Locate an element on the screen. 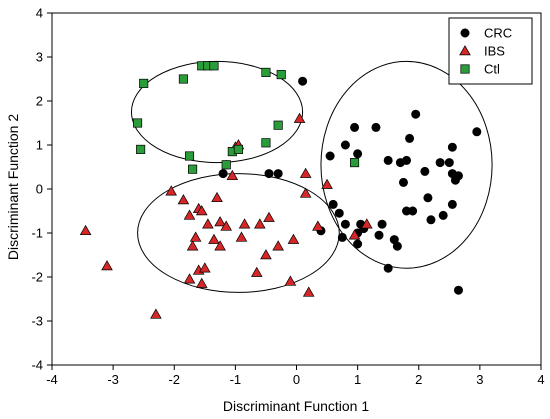 The height and width of the screenshot is (419, 550). y-tick-label: 1 is located at coordinates (39, 145).